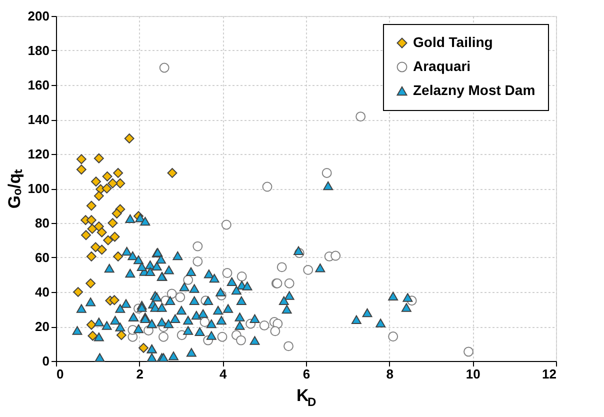 This screenshot has height=417, width=604. Describe the element at coordinates (39, 154) in the screenshot. I see `y-tick-label: 120` at that location.